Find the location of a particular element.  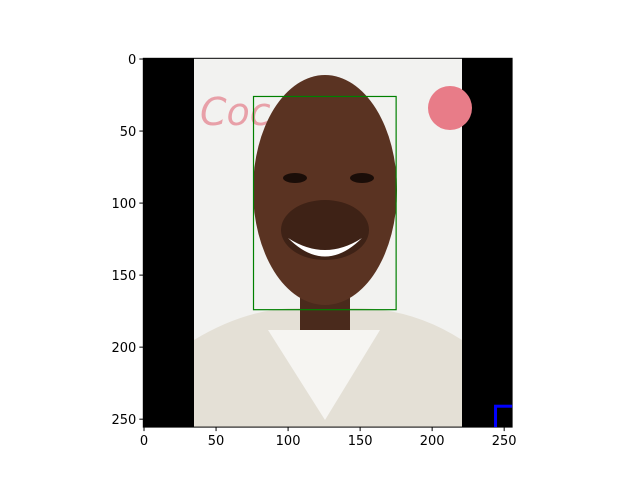

y-tick-label: 250 is located at coordinates (123, 420).